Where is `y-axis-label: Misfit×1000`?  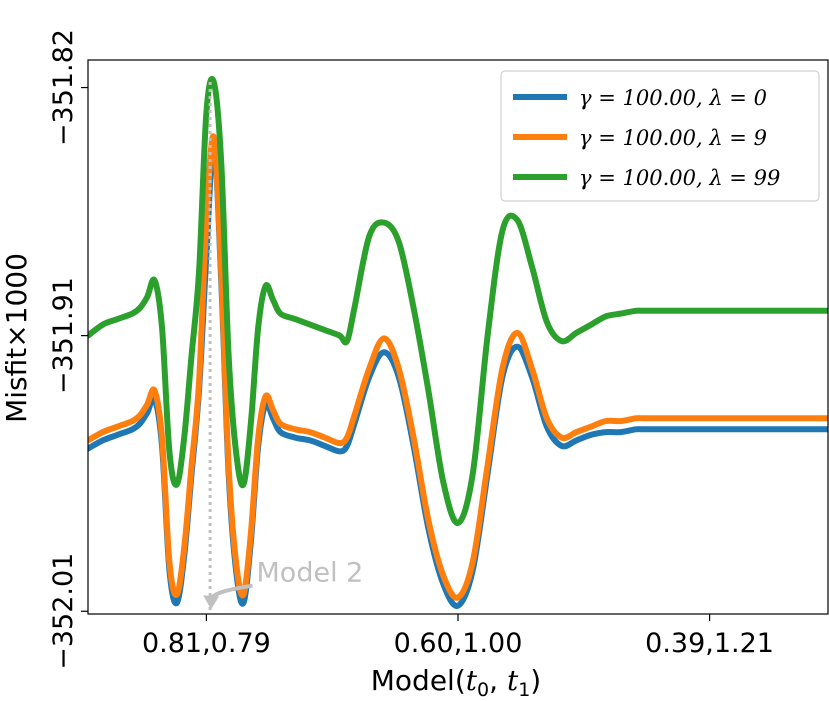 y-axis-label: Misfit×1000 is located at coordinates (16, 338).